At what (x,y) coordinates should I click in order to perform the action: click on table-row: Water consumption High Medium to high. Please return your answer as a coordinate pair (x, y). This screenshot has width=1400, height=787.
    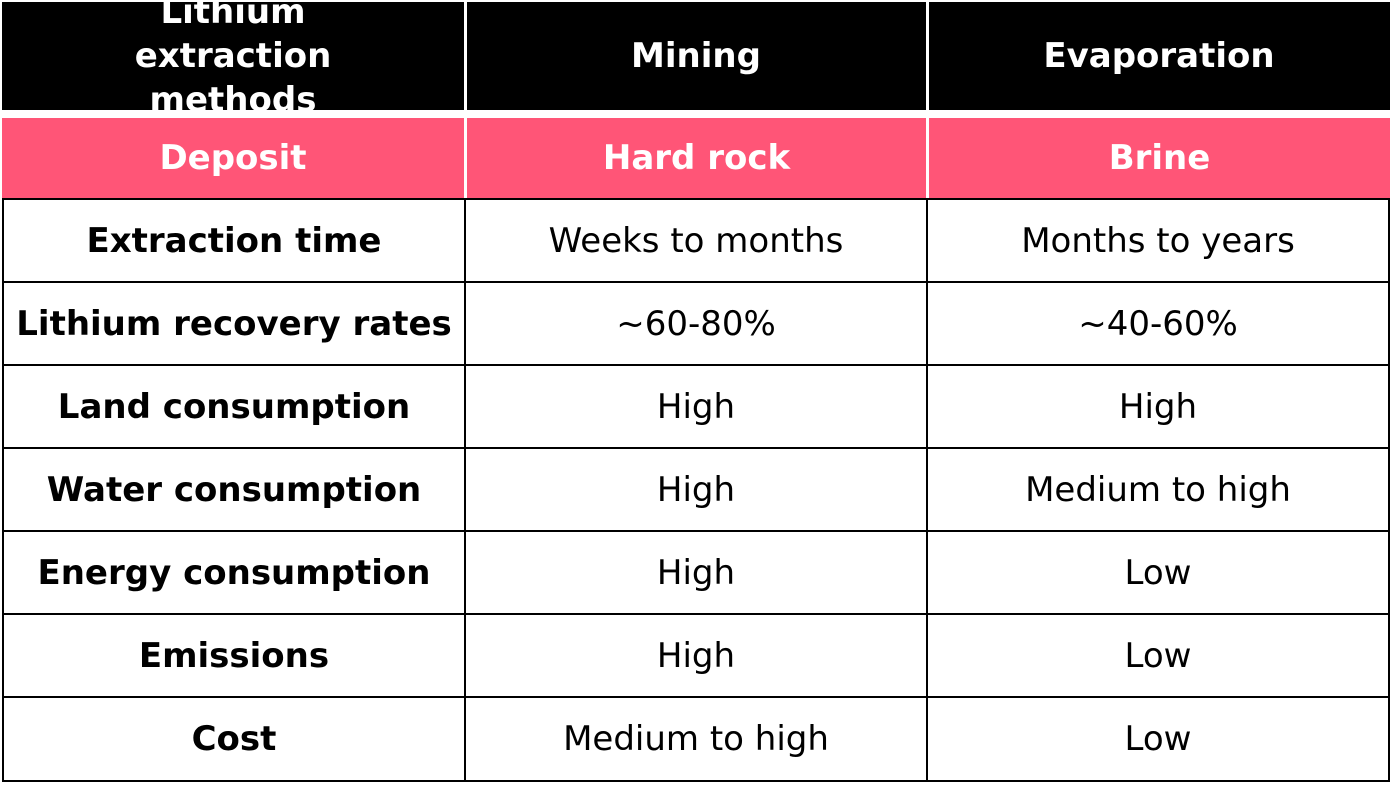
    Looking at the image, I should click on (696, 489).